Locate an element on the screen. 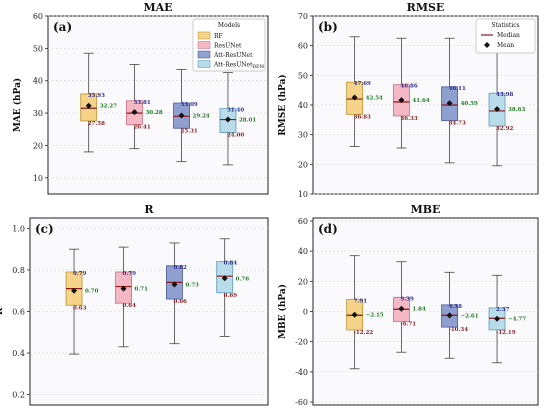  legend-models: Models RF ResUNet Att-ResUNet Att-ResUNetDEM is located at coordinates (229, 45).